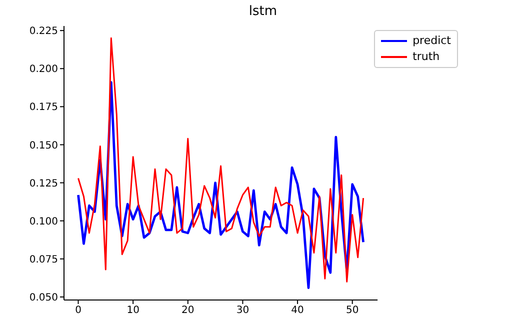 This screenshot has height=322, width=513. Describe the element at coordinates (43, 222) in the screenshot. I see `y-tick-label: 0.100` at that location.